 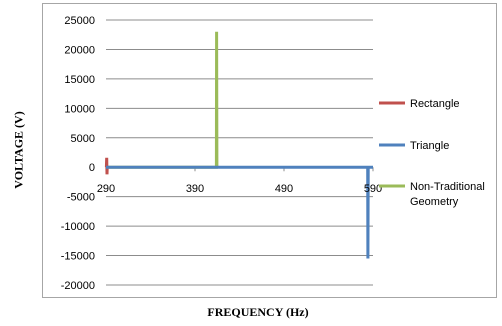 What do you see at coordinates (79, 109) in the screenshot?
I see `y-tick-label: 10000` at bounding box center [79, 109].